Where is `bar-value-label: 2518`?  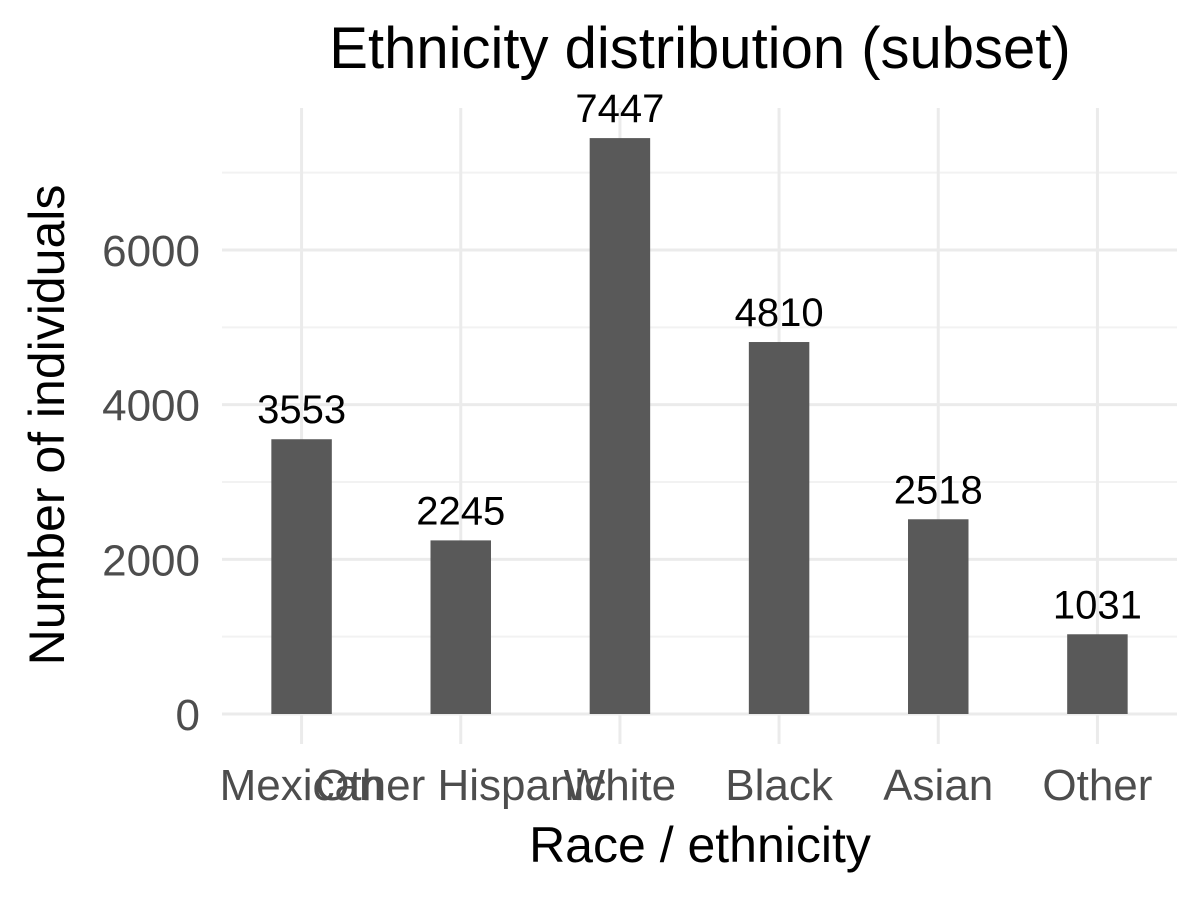 bar-value-label: 2518 is located at coordinates (938, 490).